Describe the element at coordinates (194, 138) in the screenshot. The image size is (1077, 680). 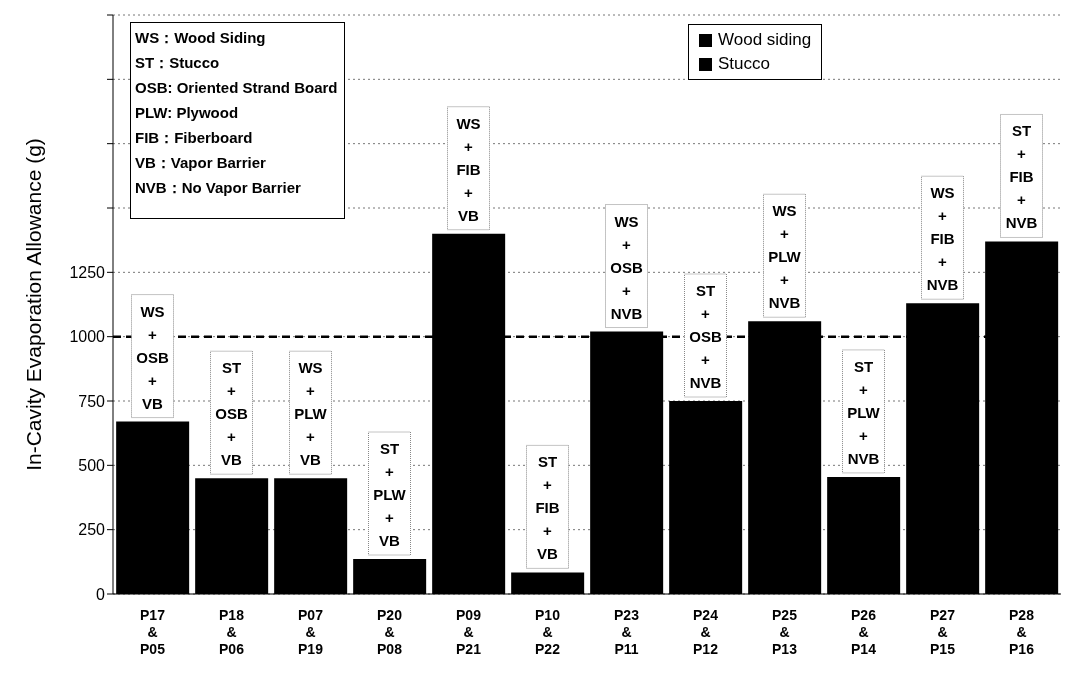
I see `annotation: FIB：Fiberboard` at that location.